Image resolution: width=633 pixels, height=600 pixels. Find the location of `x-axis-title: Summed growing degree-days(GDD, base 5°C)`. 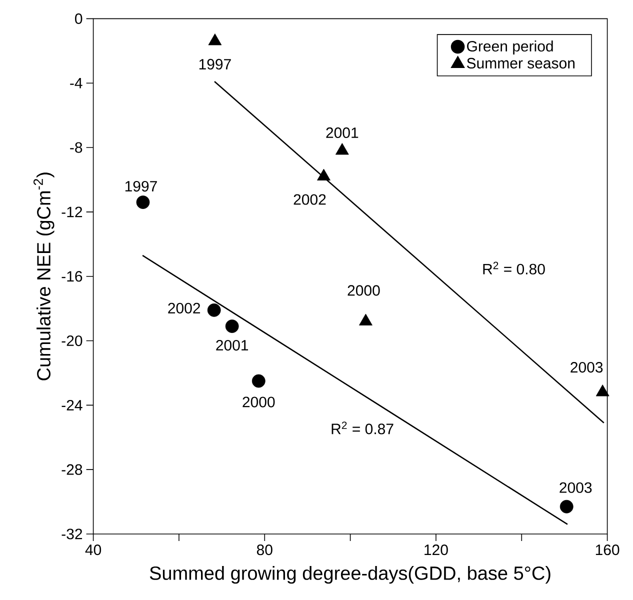

x-axis-title: Summed growing degree-days(GDD, base 5°C) is located at coordinates (350, 575).